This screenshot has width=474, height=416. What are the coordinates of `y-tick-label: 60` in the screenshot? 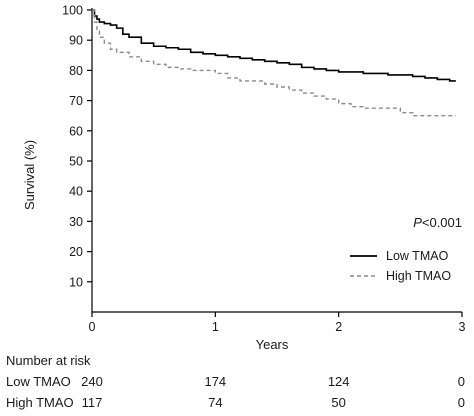 It's located at (76, 131).